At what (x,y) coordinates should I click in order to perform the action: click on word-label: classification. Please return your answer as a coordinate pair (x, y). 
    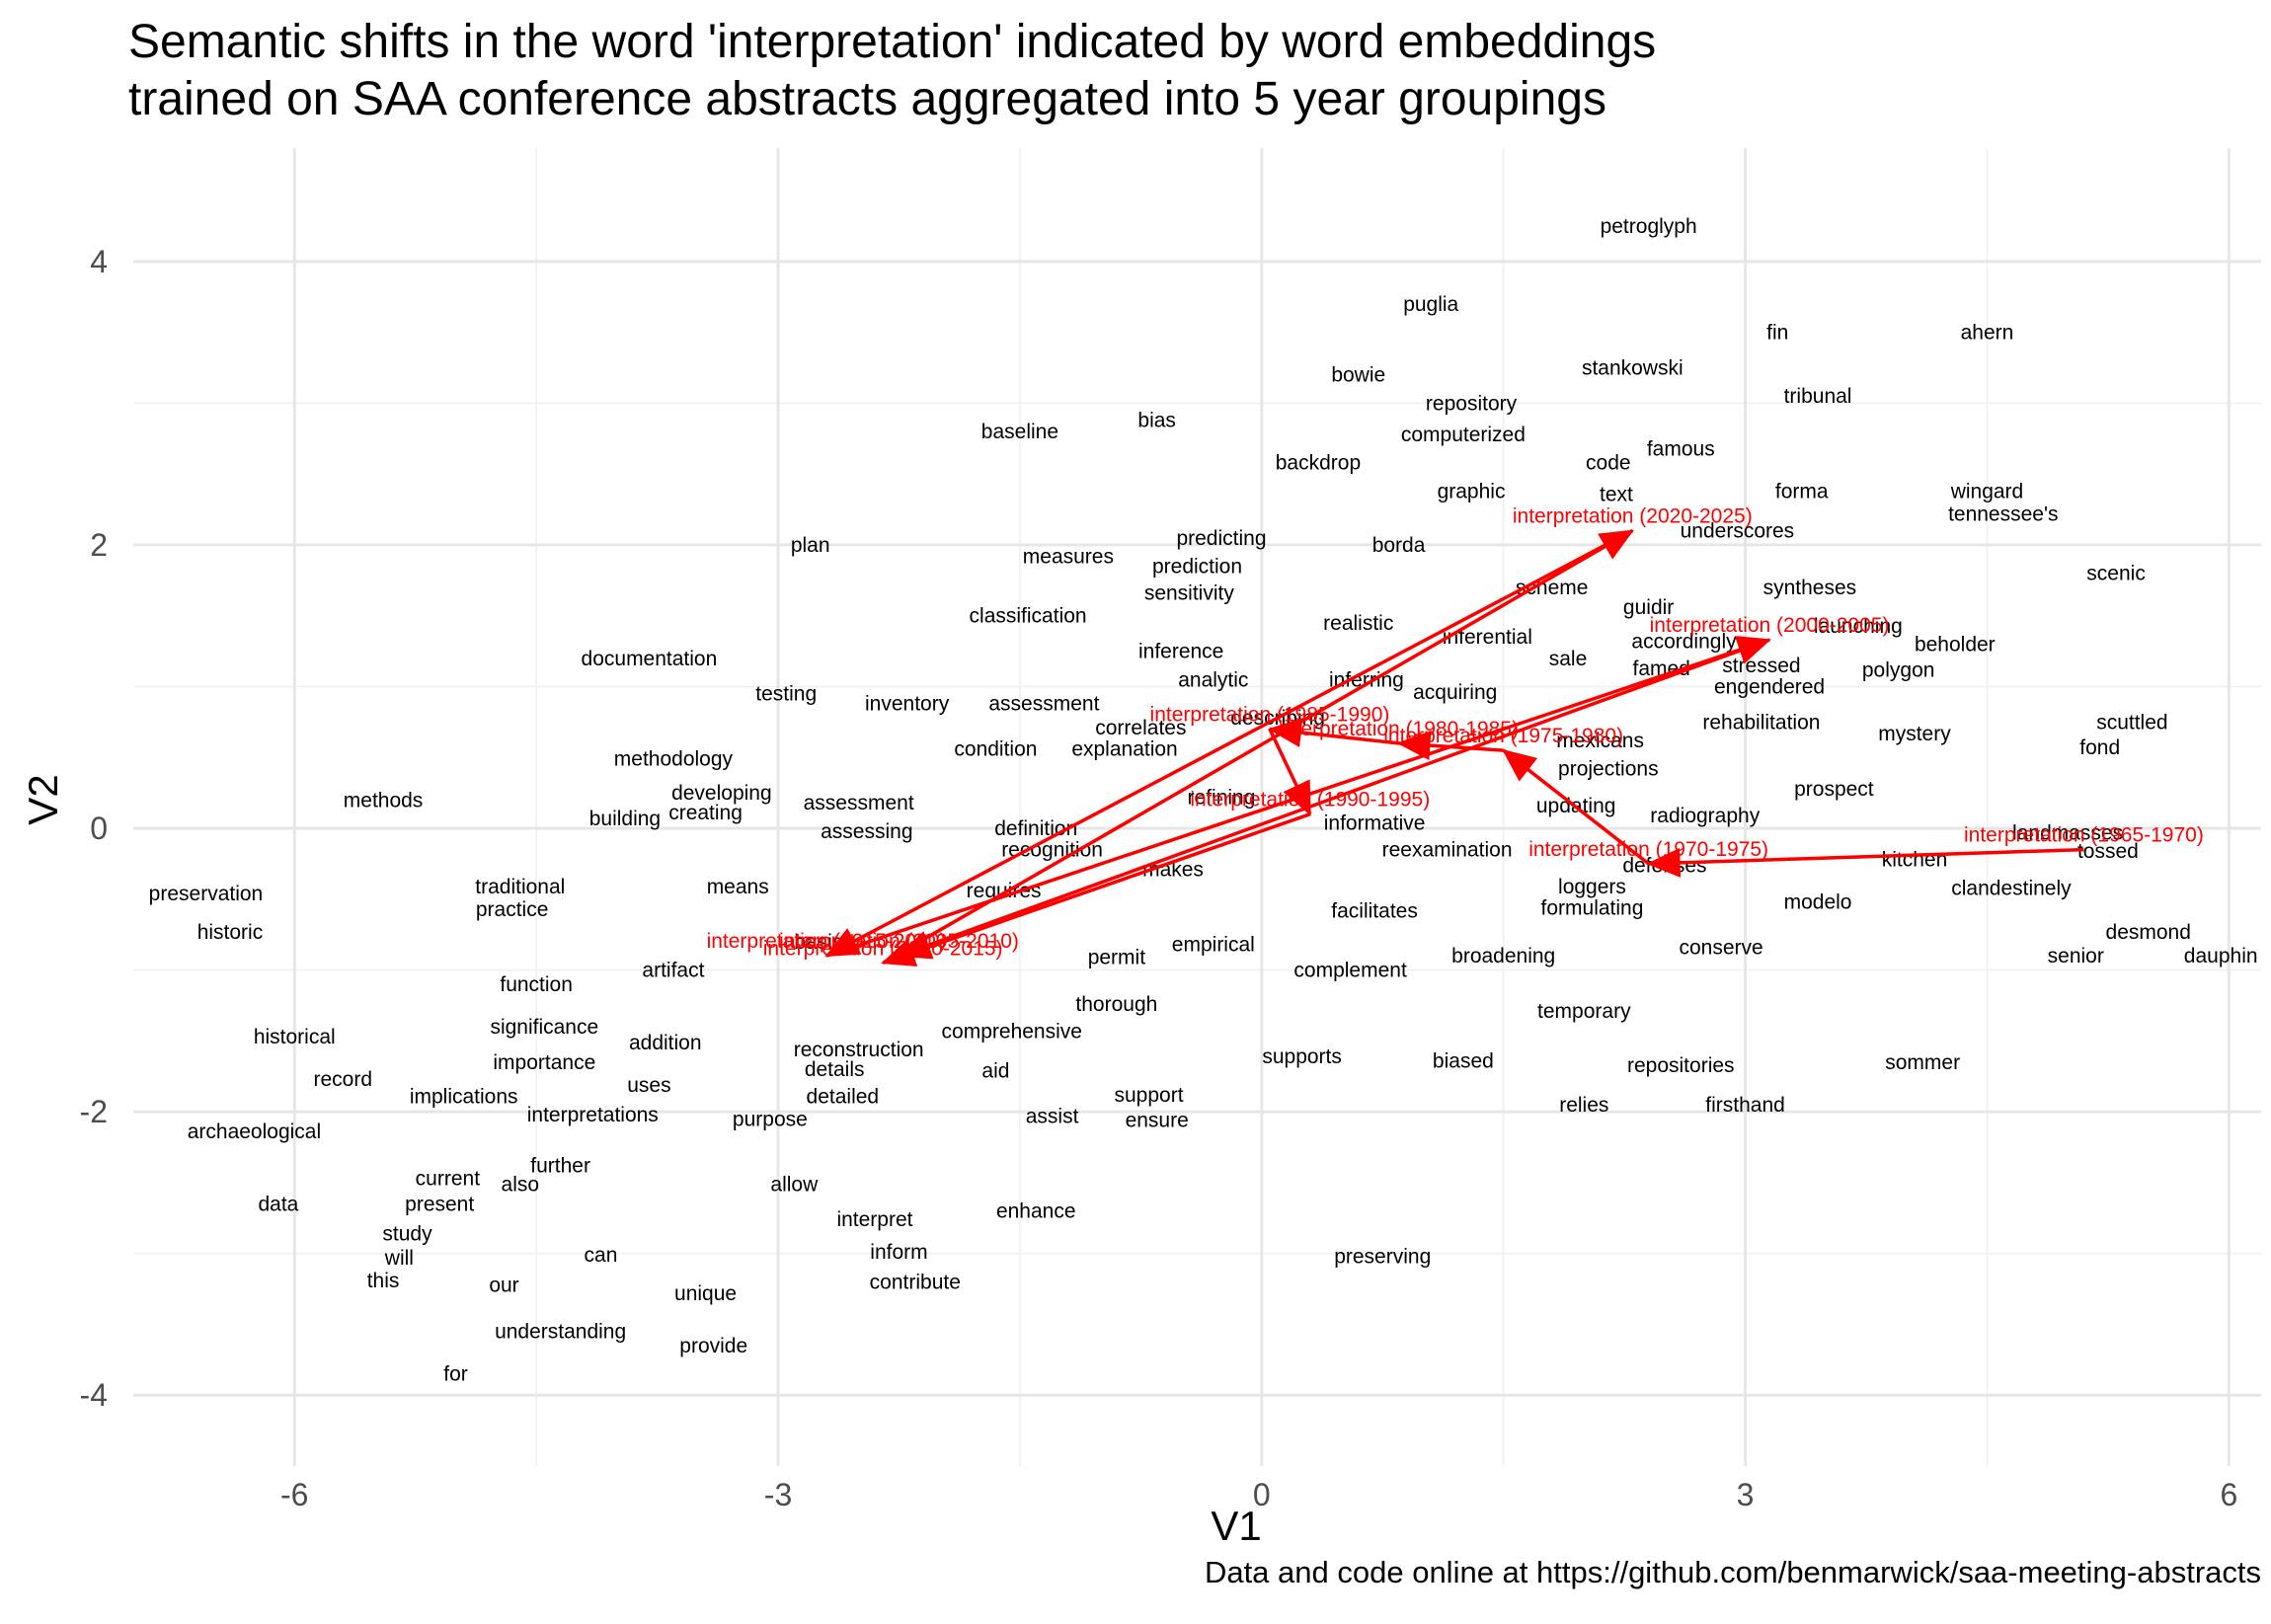
    Looking at the image, I should click on (1028, 616).